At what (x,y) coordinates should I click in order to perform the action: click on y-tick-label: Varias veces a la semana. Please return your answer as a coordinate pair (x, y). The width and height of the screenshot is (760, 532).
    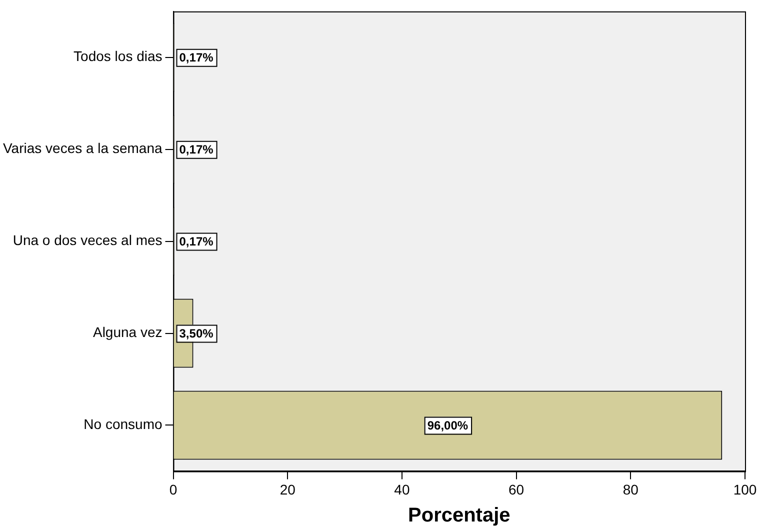
    Looking at the image, I should click on (82, 148).